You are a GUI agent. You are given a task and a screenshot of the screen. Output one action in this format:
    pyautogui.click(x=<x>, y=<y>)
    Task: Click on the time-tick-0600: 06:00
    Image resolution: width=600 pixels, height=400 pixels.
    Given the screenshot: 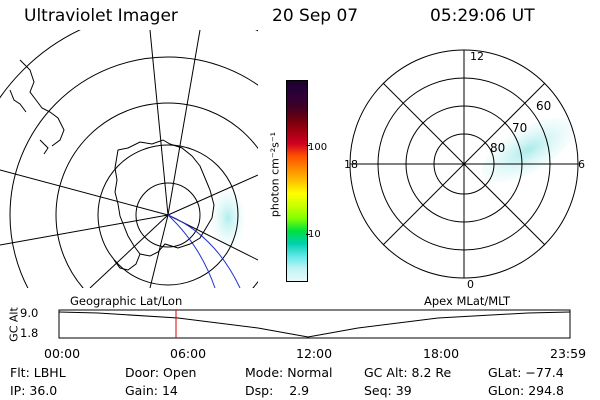 What is the action you would take?
    pyautogui.click(x=188, y=353)
    